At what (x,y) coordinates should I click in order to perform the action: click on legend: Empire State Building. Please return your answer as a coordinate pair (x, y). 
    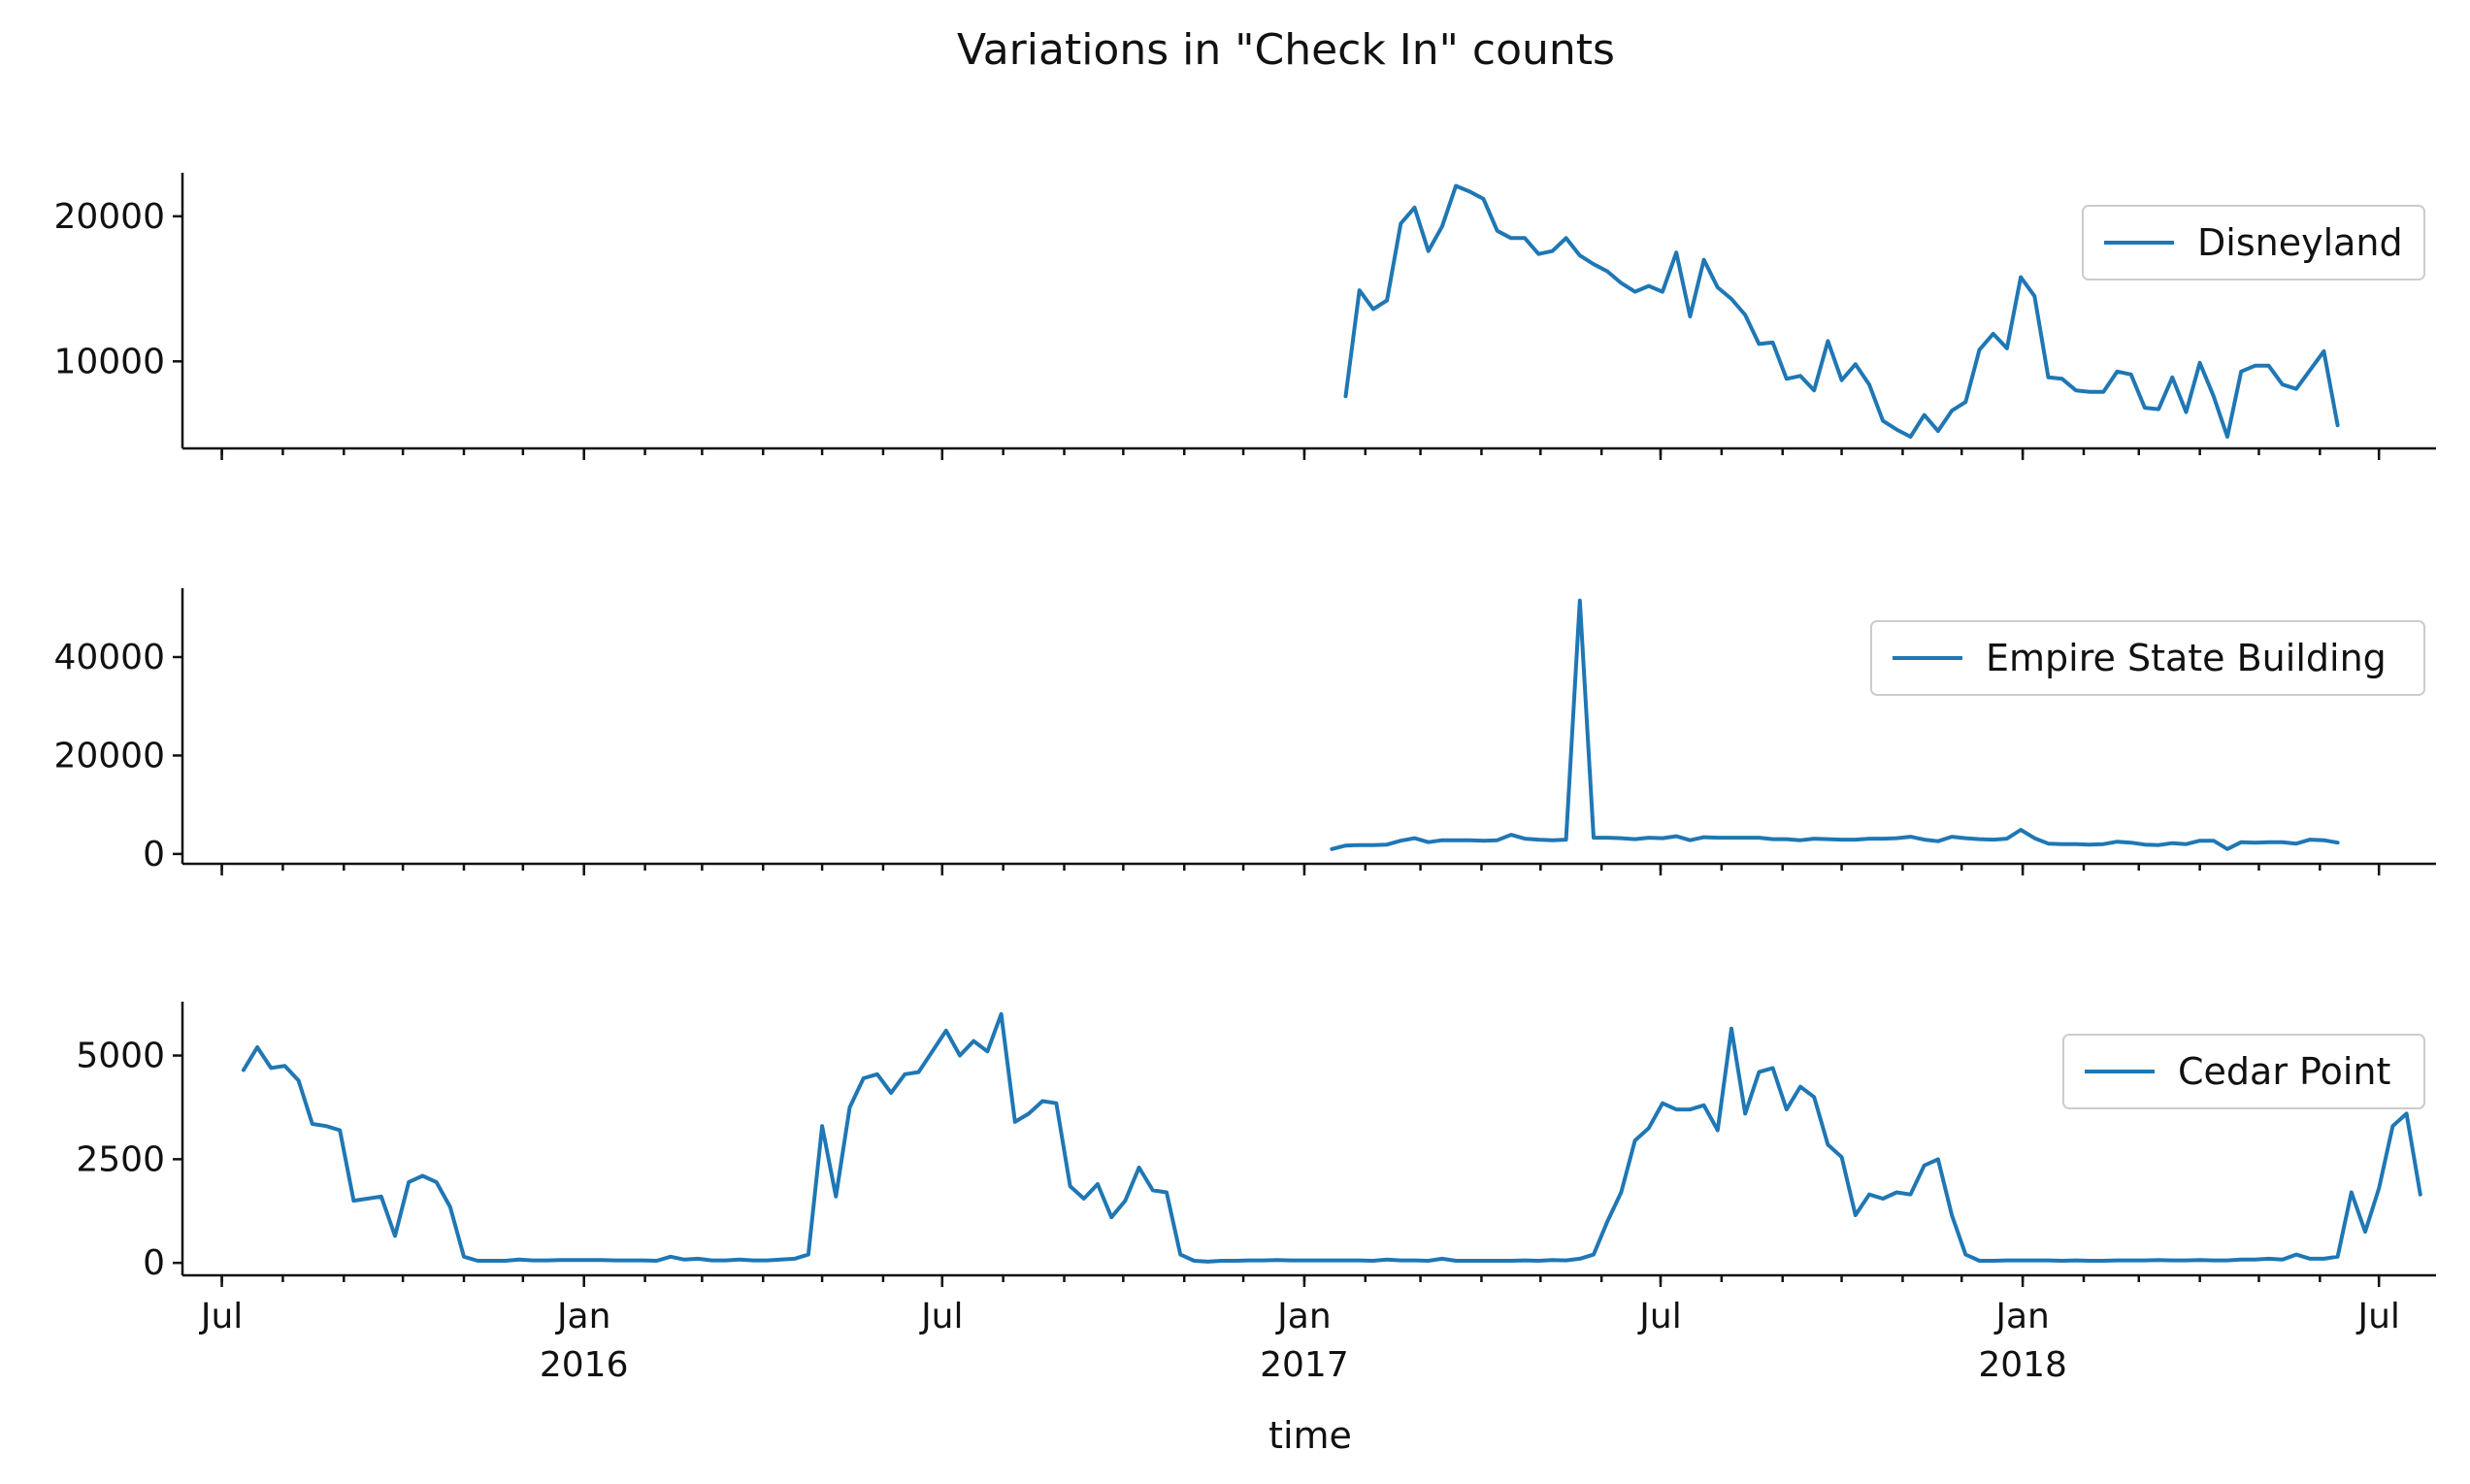
    Looking at the image, I should click on (2147, 658).